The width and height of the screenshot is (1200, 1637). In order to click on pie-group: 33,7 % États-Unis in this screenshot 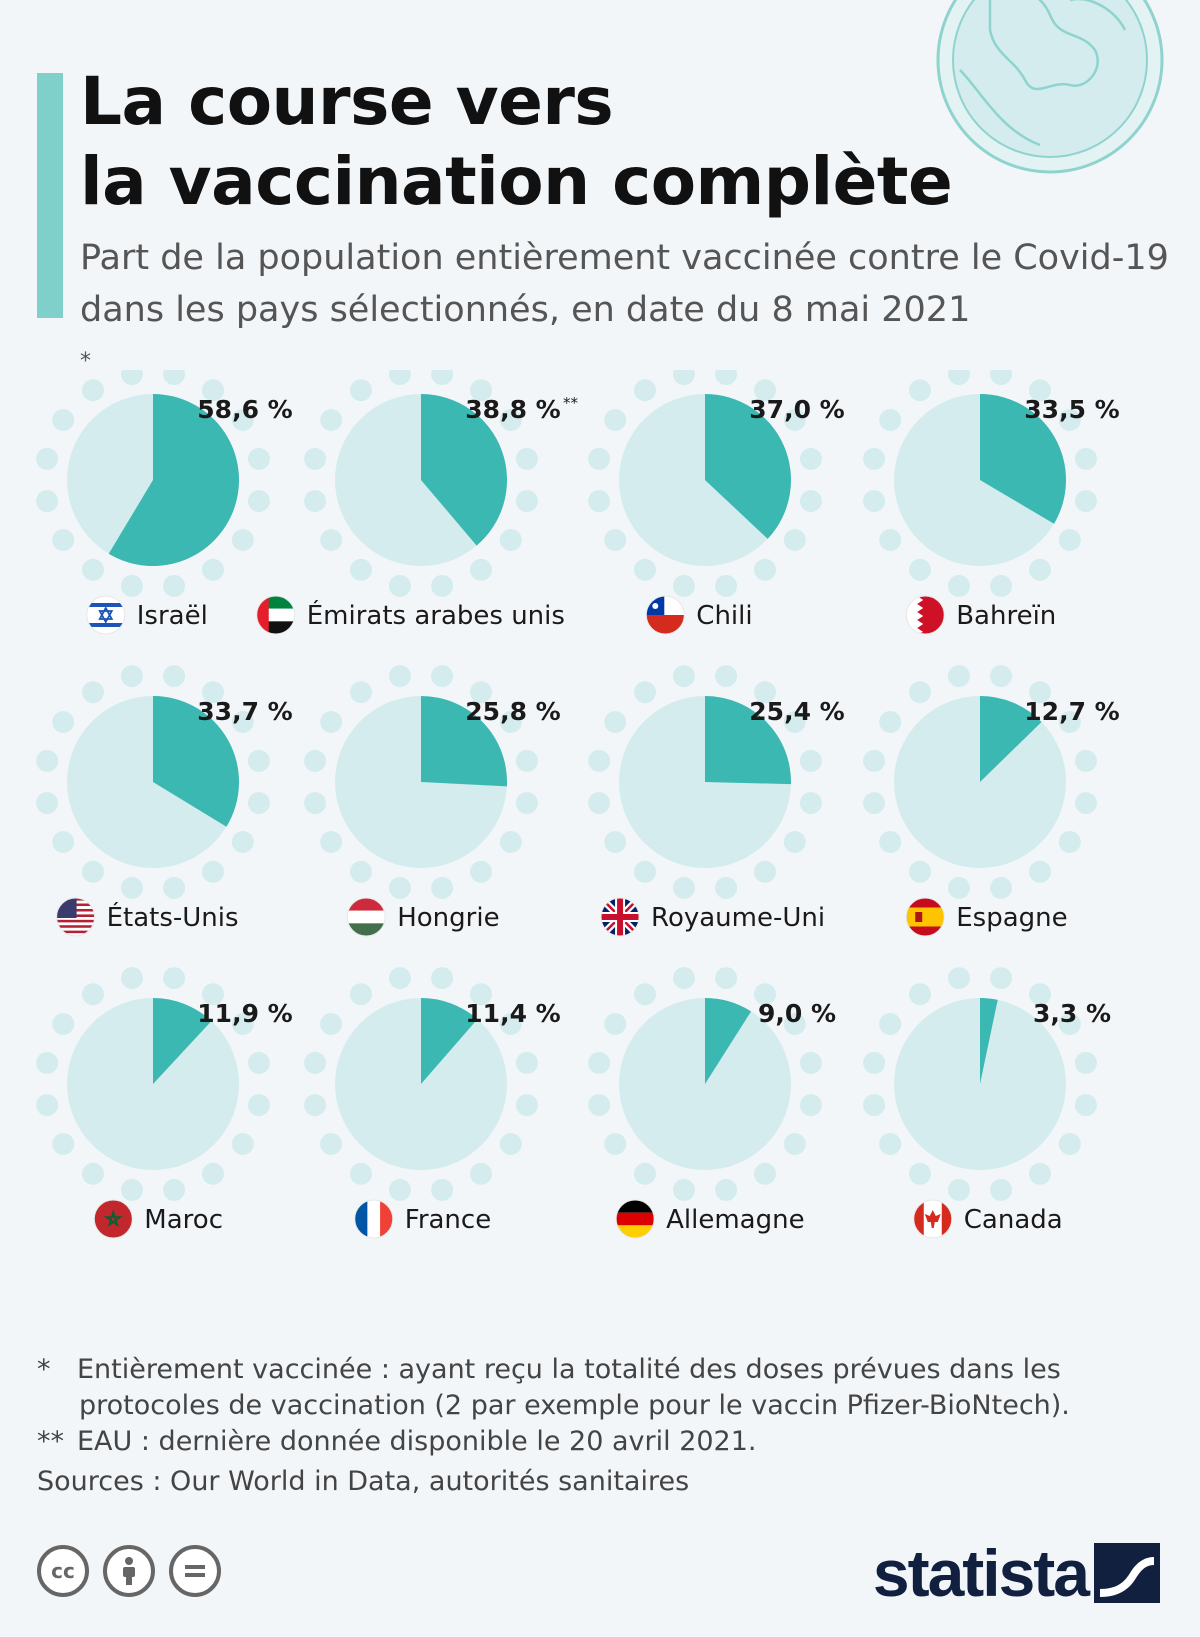, I will do `click(164, 801)`.